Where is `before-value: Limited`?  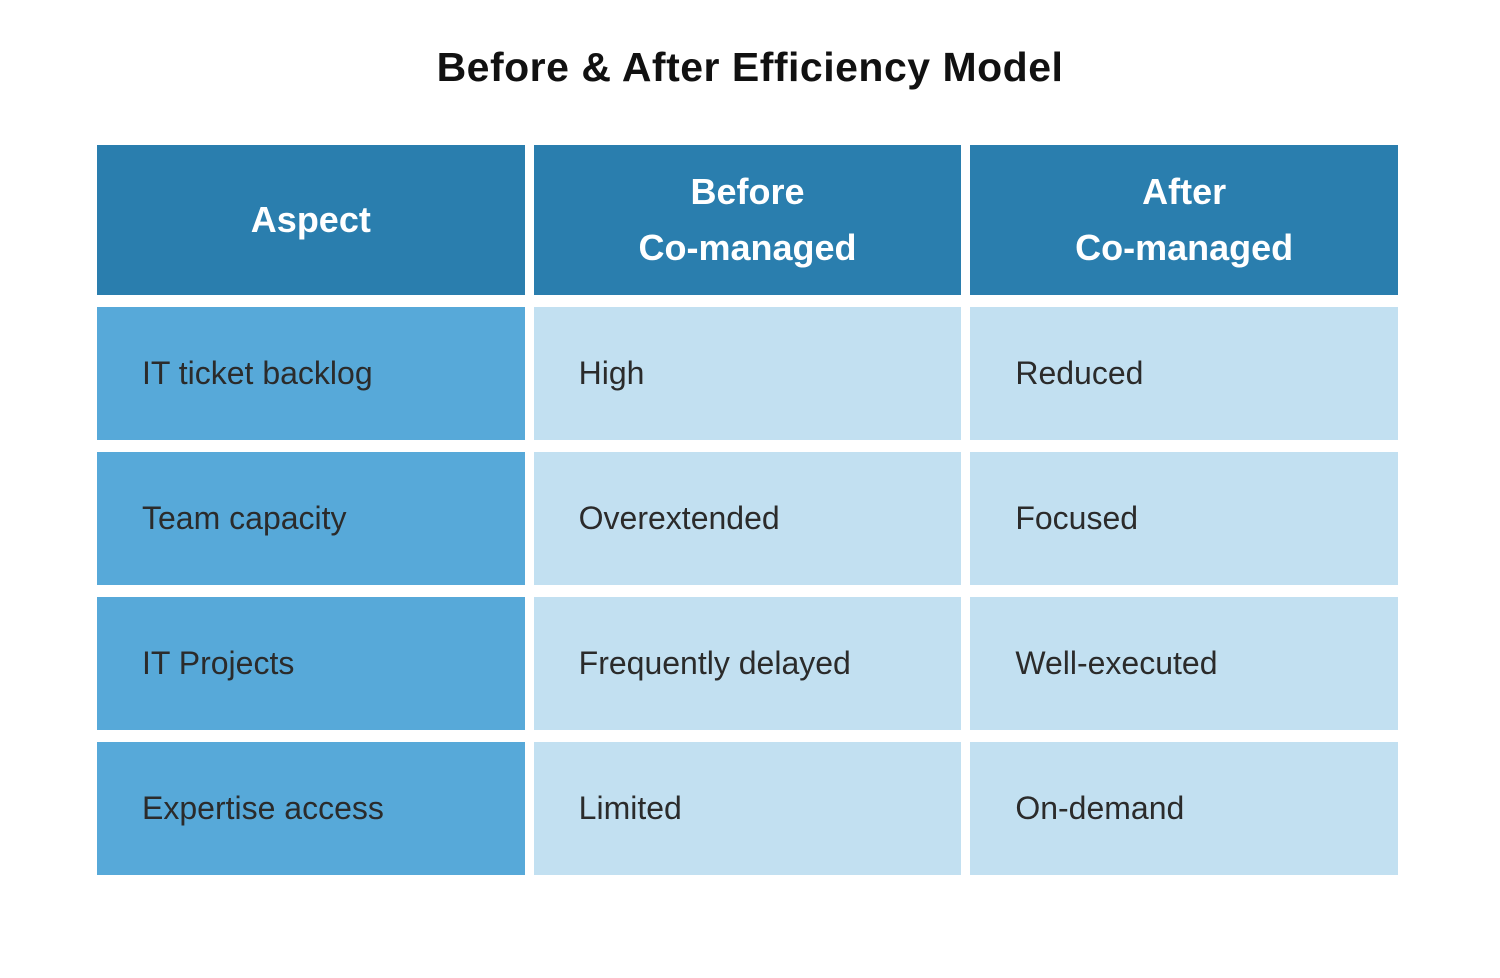
before-value: Limited is located at coordinates (630, 808).